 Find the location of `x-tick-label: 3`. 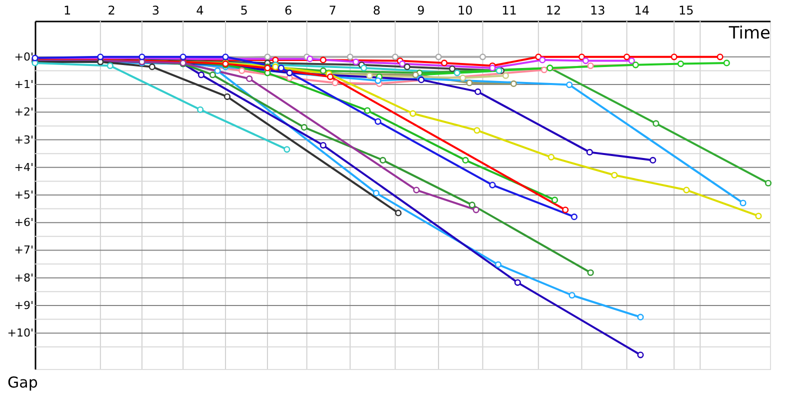

x-tick-label: 3 is located at coordinates (156, 11).